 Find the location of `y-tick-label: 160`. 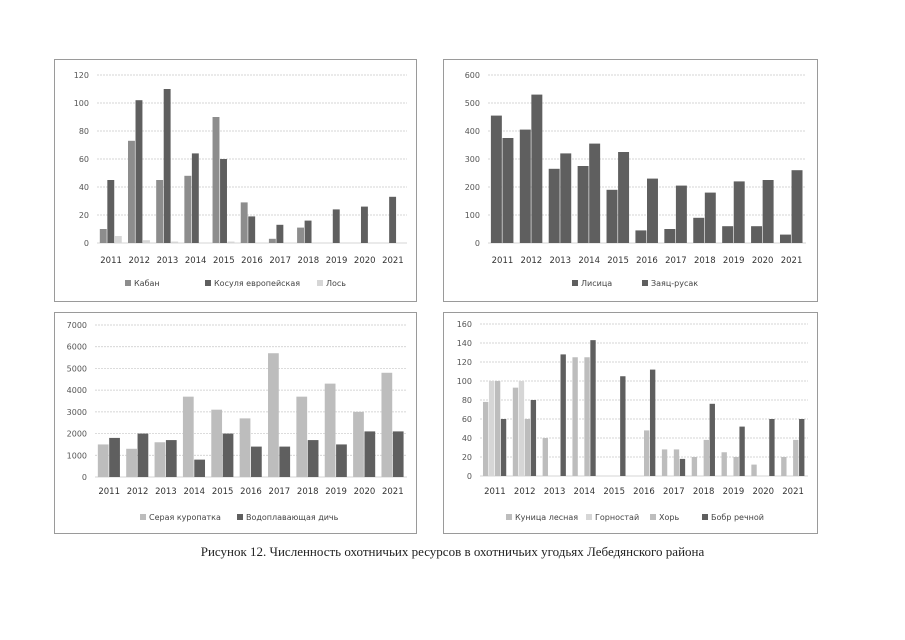

y-tick-label: 160 is located at coordinates (464, 324).